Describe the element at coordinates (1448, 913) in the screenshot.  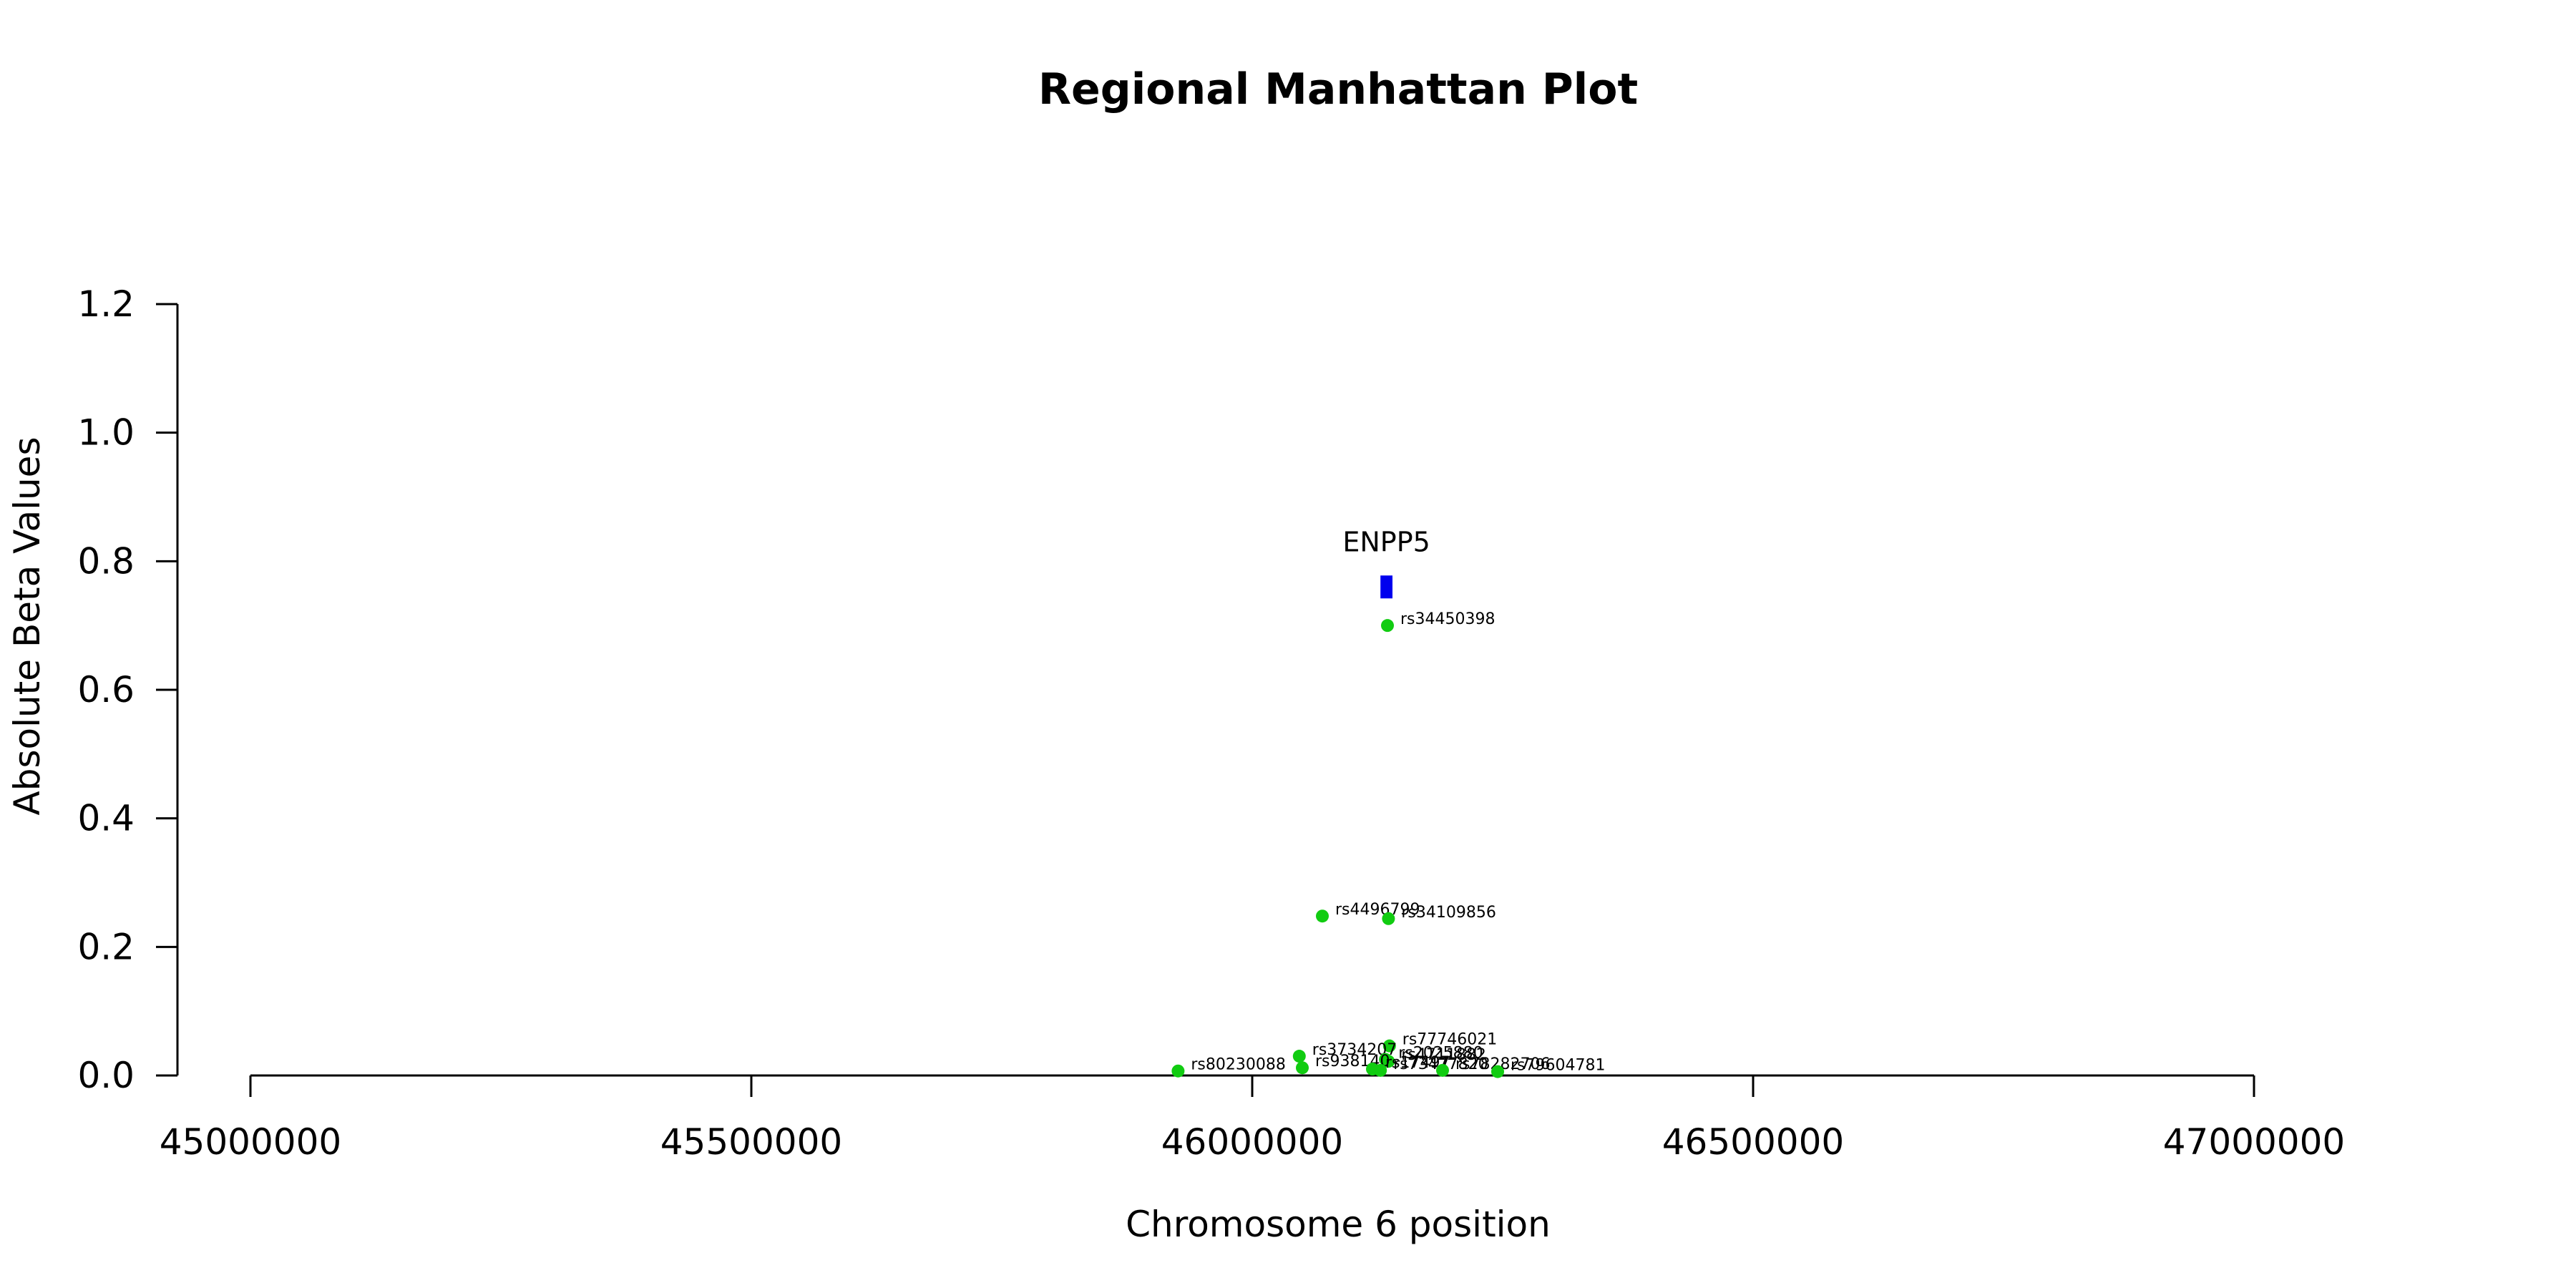
I see `snp-label: rs34109856` at that location.